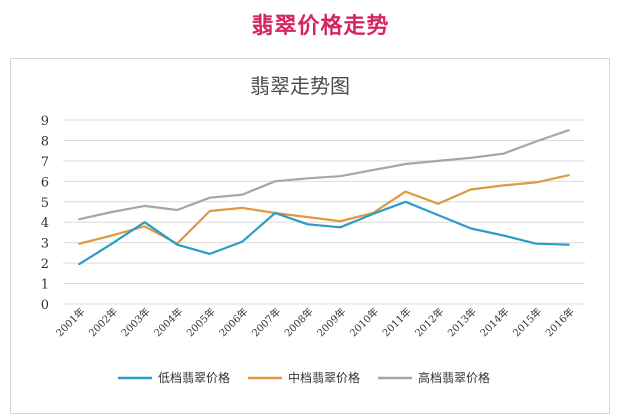 The image size is (641, 418). Describe the element at coordinates (194, 377) in the screenshot. I see `legend-label: 低档翡翠价格` at that location.